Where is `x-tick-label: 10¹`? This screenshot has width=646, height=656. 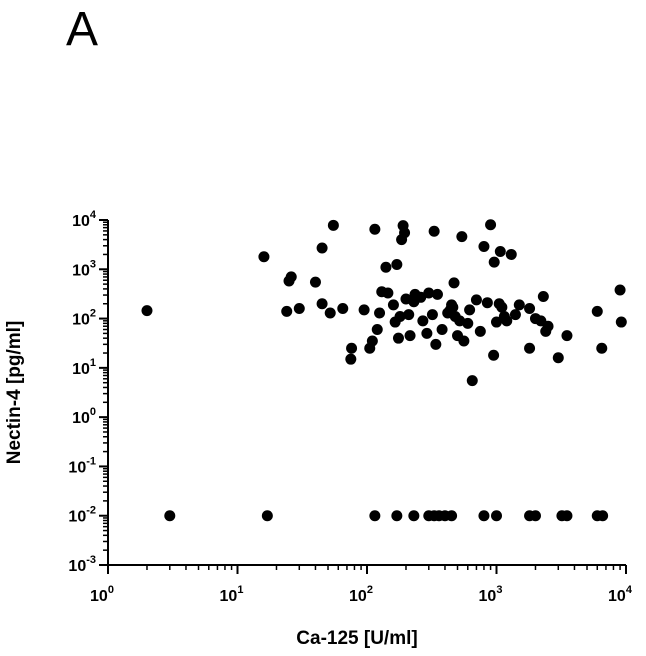
x-tick-label: 10¹ is located at coordinates (232, 594).